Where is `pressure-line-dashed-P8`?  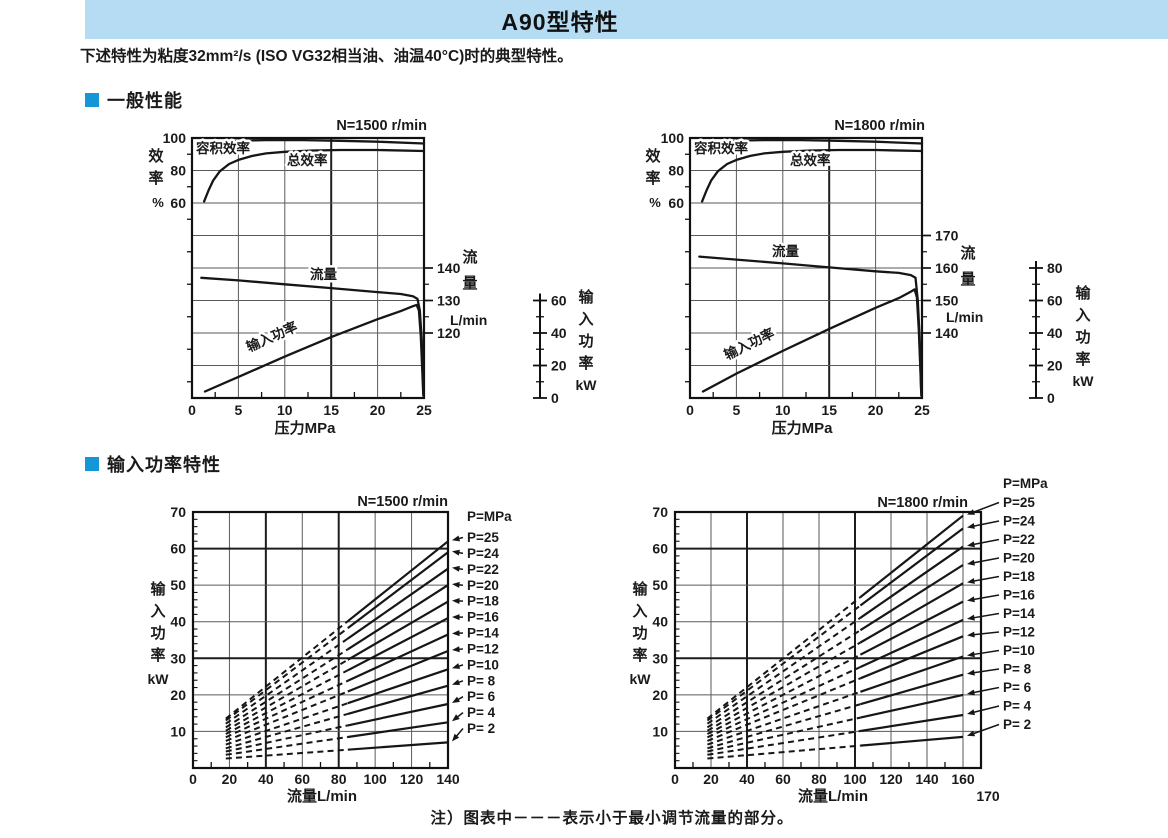 pressure-line-dashed-P8 is located at coordinates (784, 726).